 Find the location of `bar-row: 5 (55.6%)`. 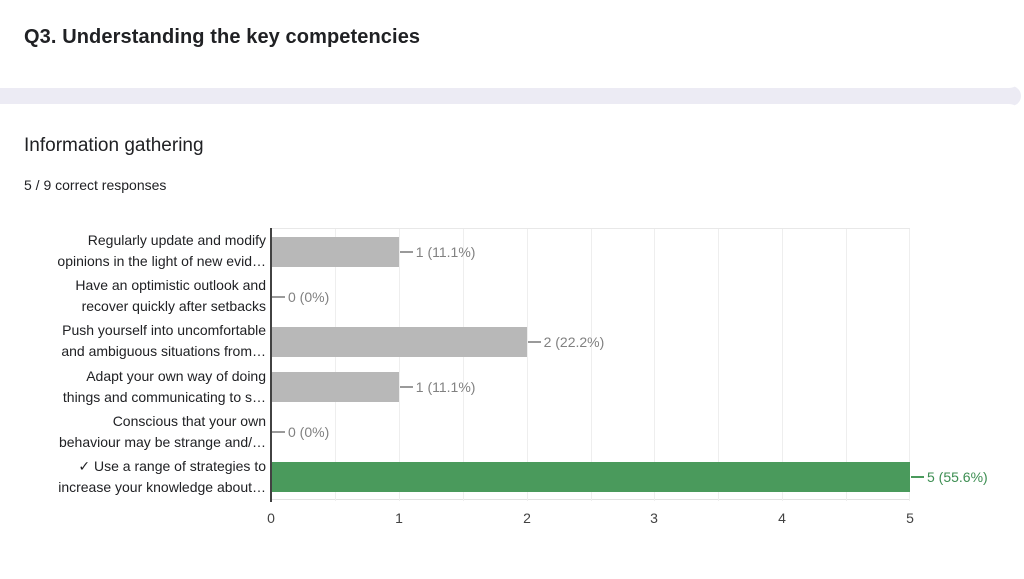

bar-row: 5 (55.6%) is located at coordinates (629, 476).